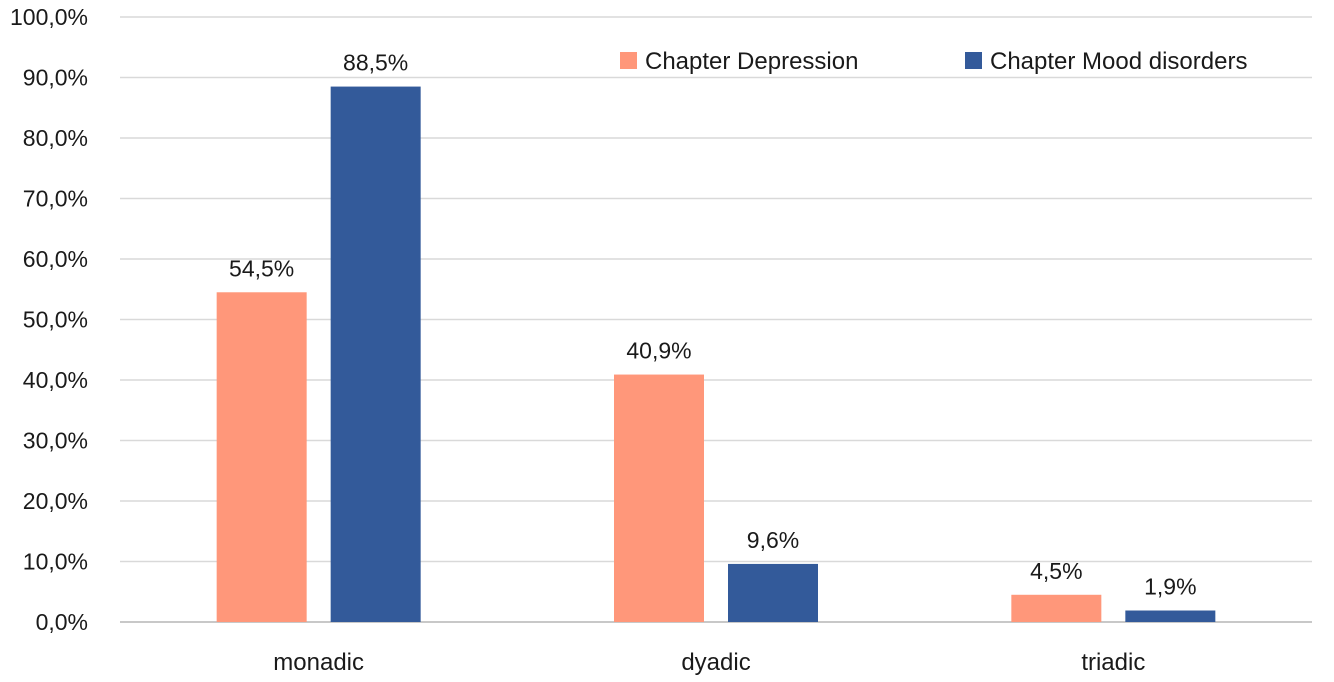  Describe the element at coordinates (773, 540) in the screenshot. I see `data-label-dyadic-series-1: 9,6%` at that location.